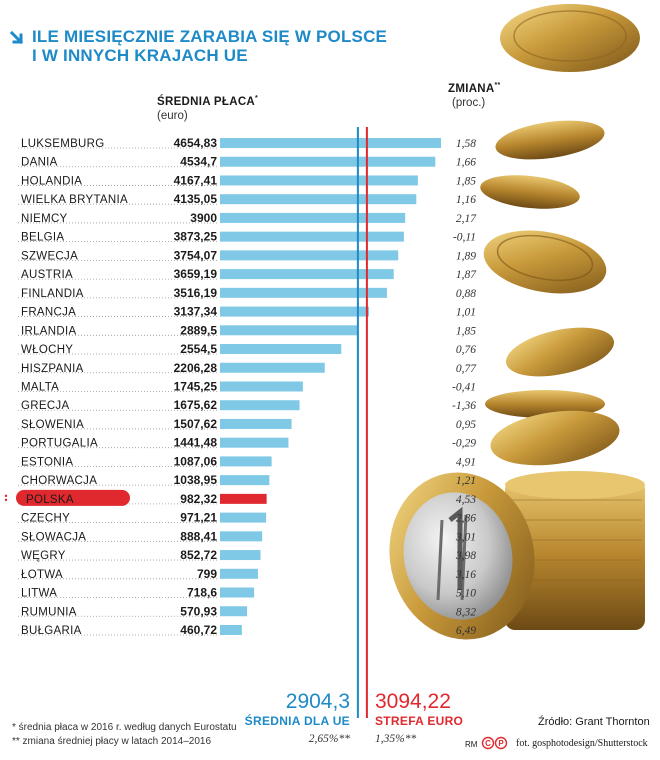 This screenshot has height=760, width=660. Describe the element at coordinates (202, 593) in the screenshot. I see `bar-value-label: 718,6` at that location.